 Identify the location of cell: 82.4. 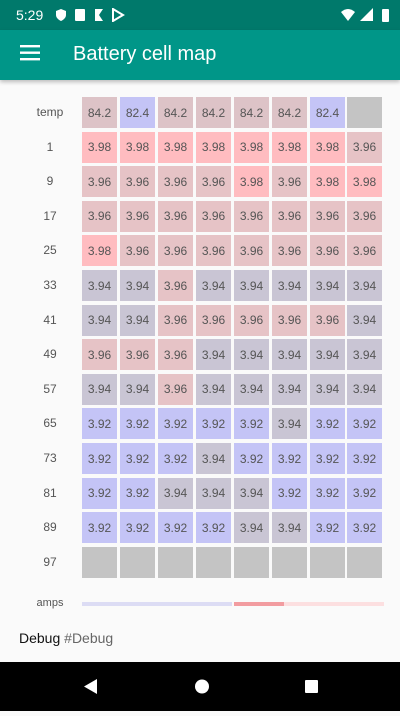
(137, 112).